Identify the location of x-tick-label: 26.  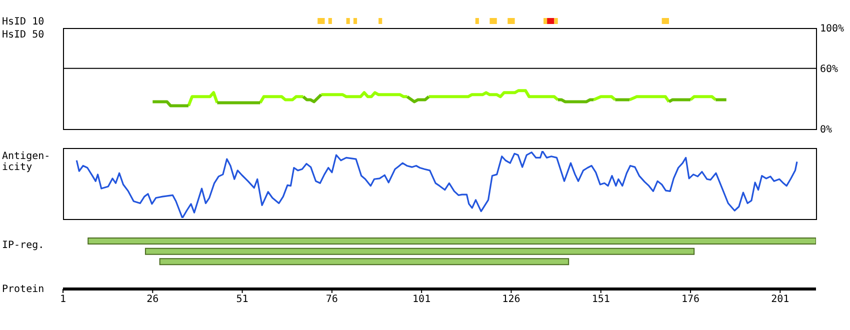
(152, 300).